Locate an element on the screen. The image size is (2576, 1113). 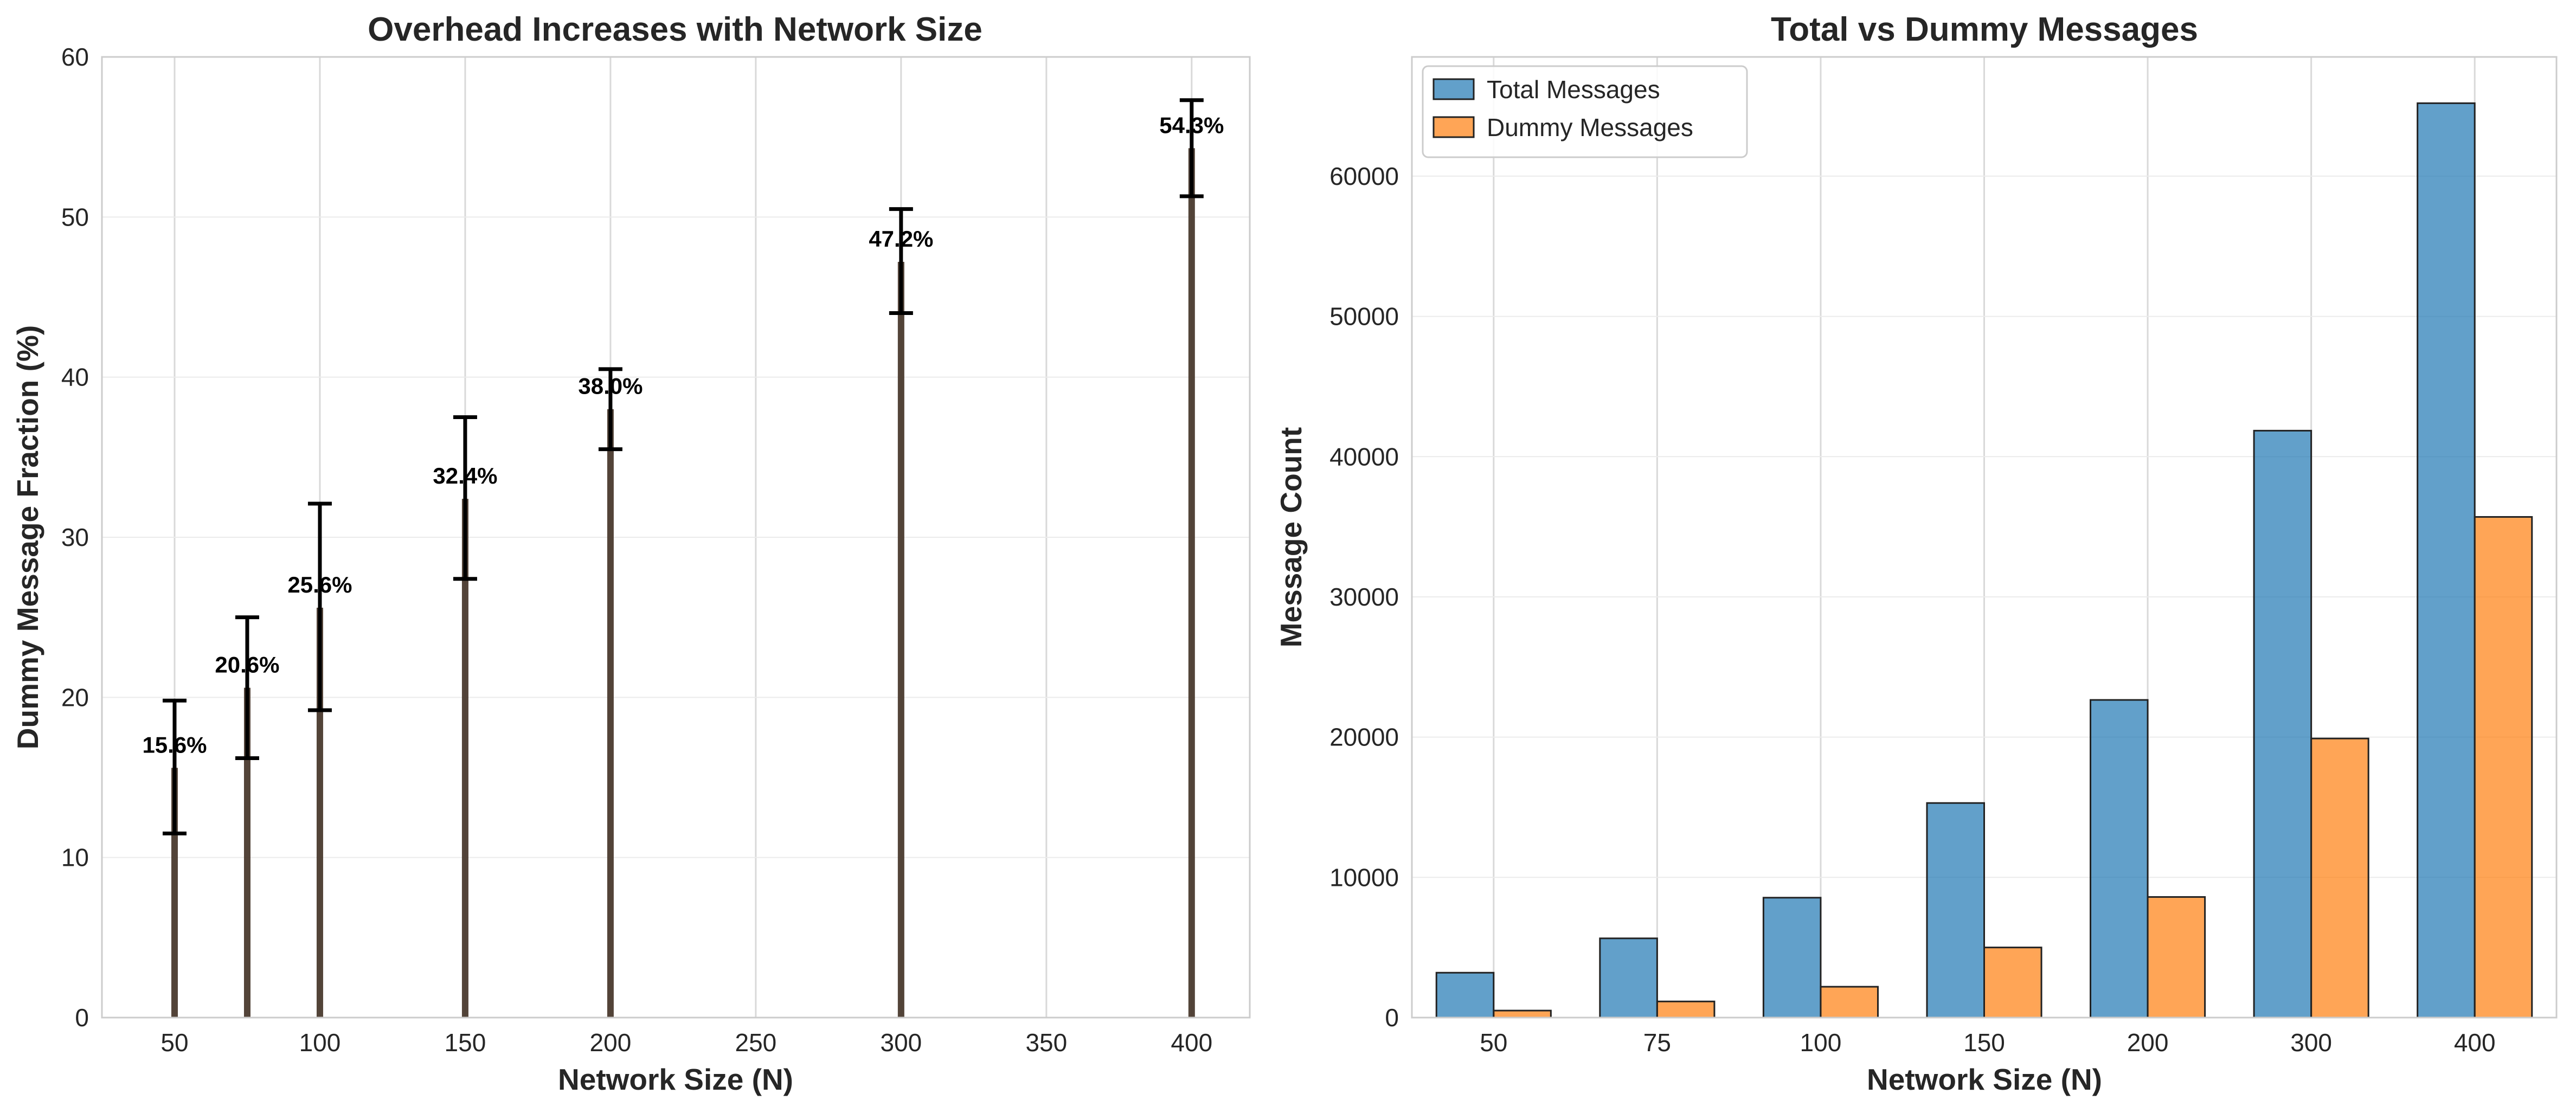
data-label: 25.6% is located at coordinates (319, 584).